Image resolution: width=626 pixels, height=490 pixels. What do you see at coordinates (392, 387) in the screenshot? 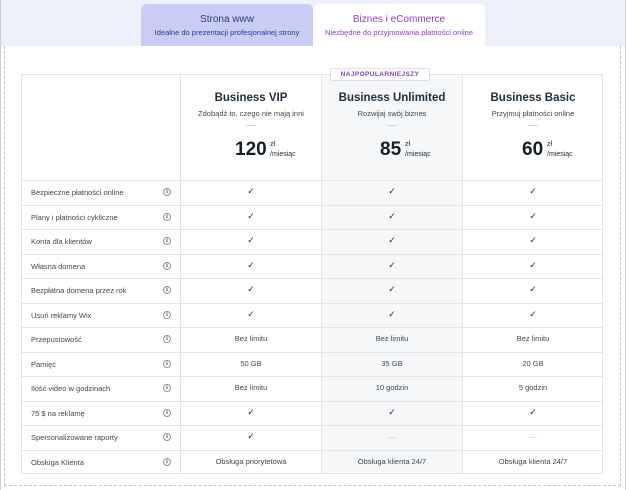
I see `feature-value: 10 godzin` at bounding box center [392, 387].